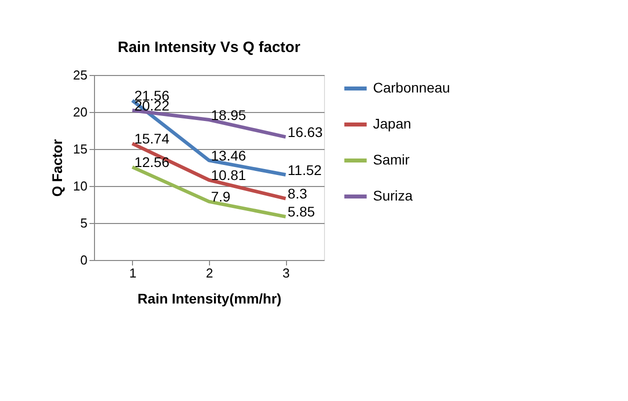  Describe the element at coordinates (80, 149) in the screenshot. I see `y-tick-label: 15` at that location.